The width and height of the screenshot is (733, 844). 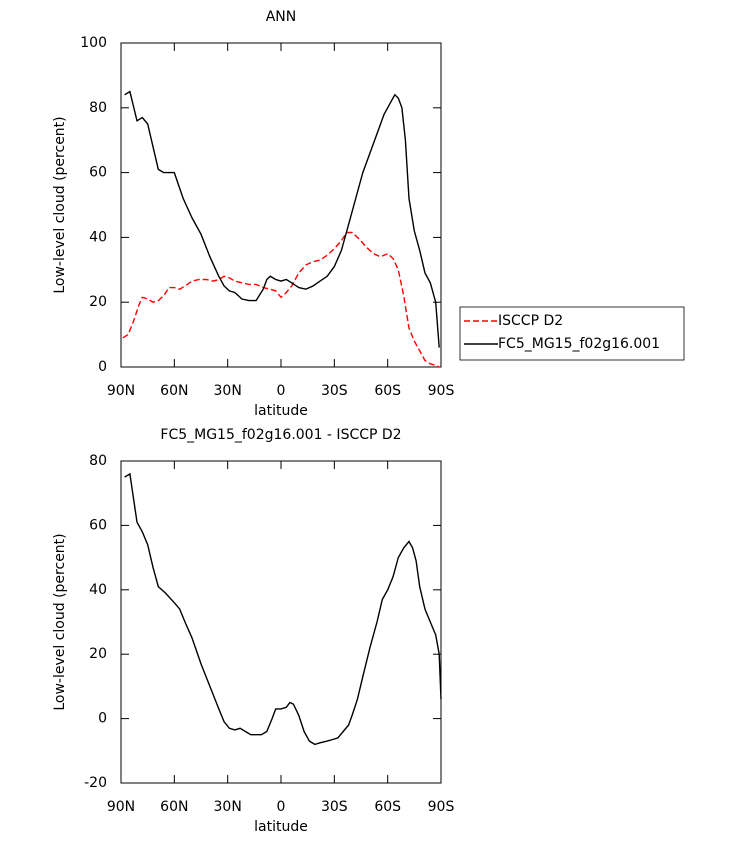 What do you see at coordinates (572, 333) in the screenshot?
I see `legend-box` at bounding box center [572, 333].